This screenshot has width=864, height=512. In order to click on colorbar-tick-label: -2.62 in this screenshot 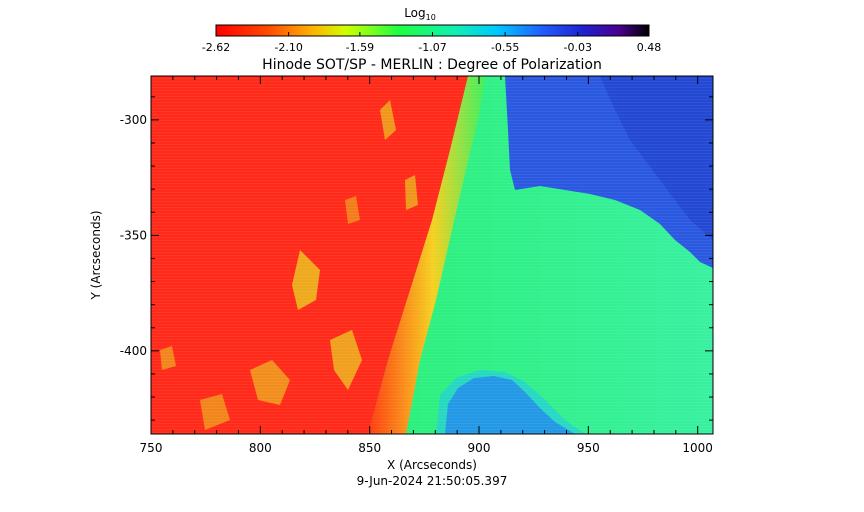, I will do `click(216, 47)`.